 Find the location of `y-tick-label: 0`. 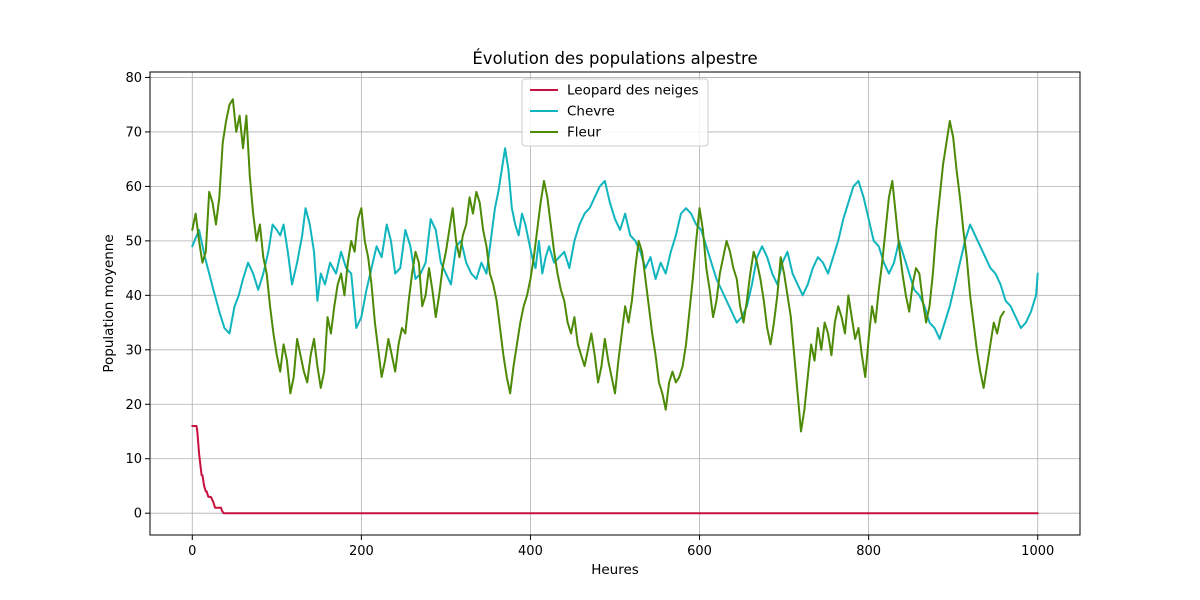

y-tick-label: 0 is located at coordinates (138, 514).